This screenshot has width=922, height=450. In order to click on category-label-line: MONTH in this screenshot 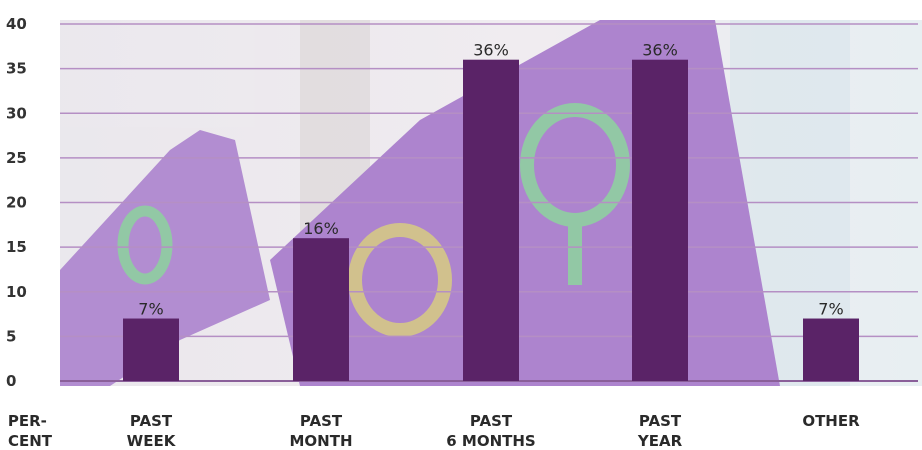, I will do `click(320, 441)`.